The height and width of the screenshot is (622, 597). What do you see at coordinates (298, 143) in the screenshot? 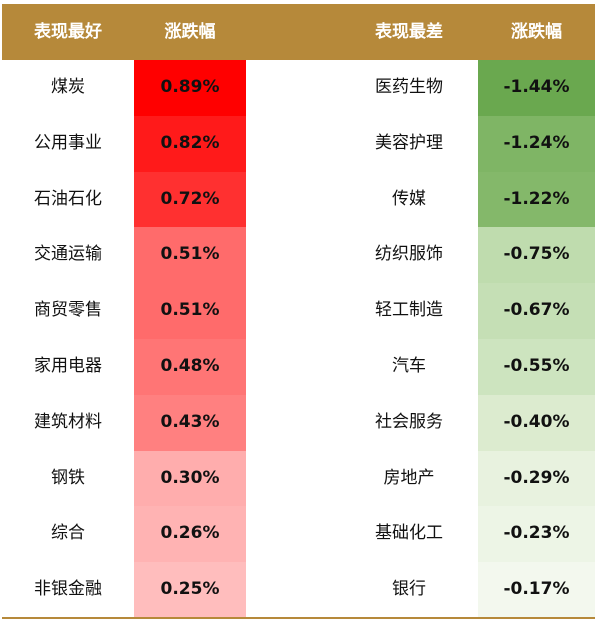
I see `table-row: 公用事业 0.82% 美容护理 -1.24%` at bounding box center [298, 143].